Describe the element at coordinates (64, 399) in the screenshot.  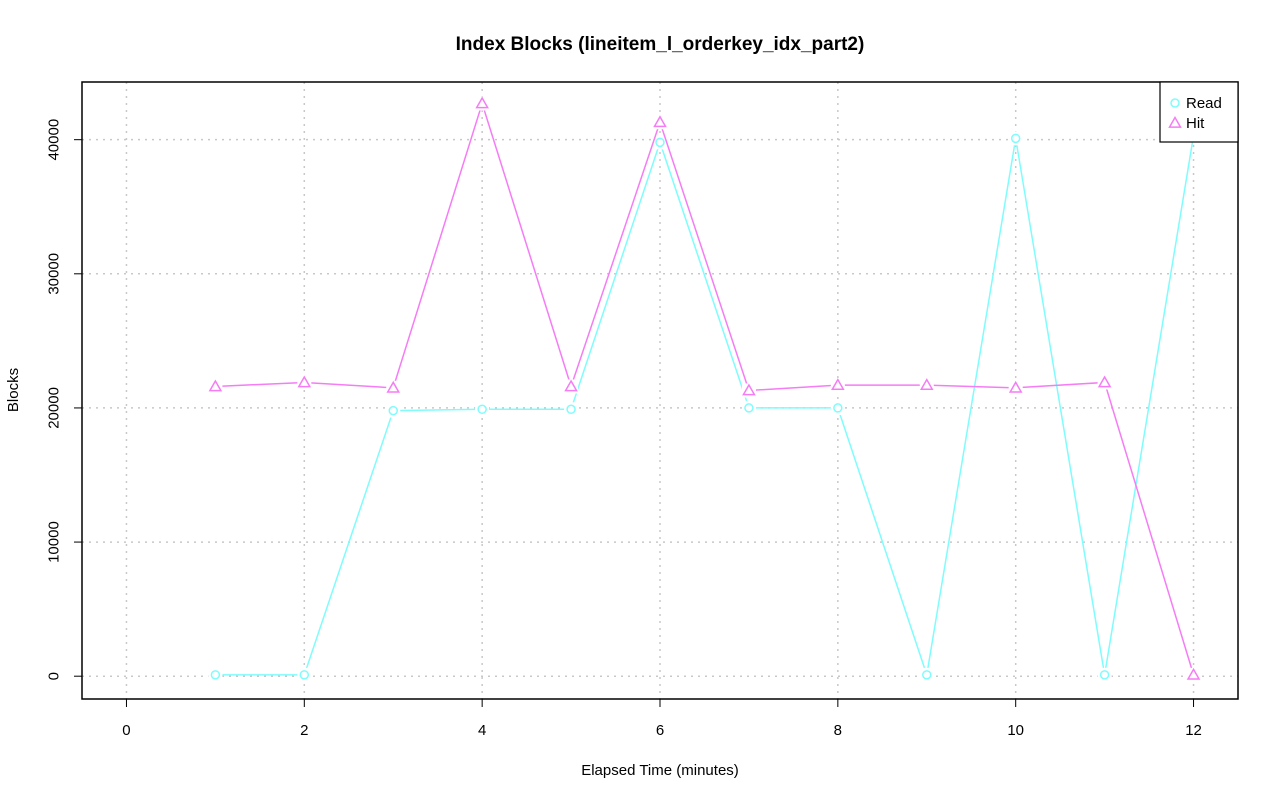
I see `y-axis: 0 10000 20000 30000 40000` at that location.